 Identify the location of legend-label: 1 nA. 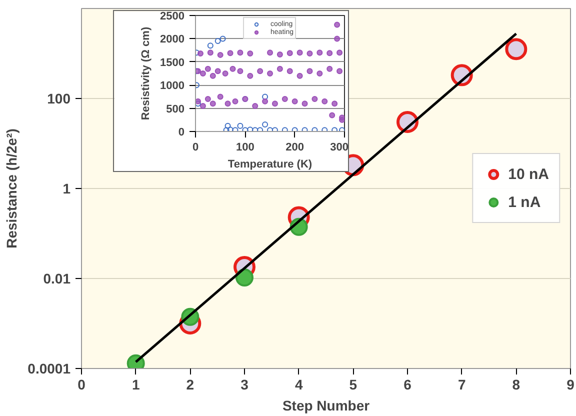
(524, 202).